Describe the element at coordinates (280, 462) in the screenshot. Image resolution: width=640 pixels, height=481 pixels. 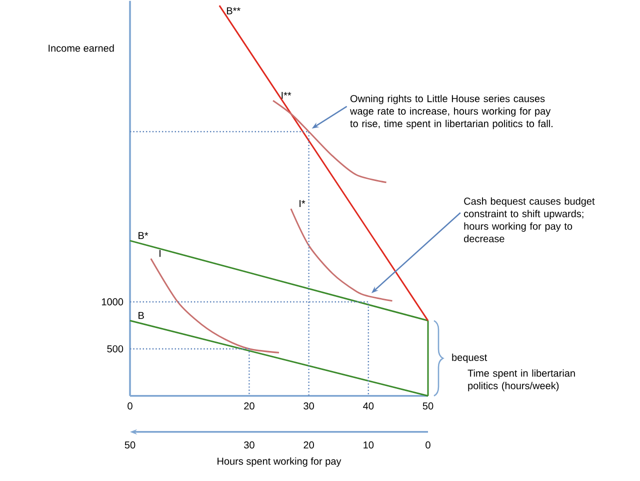
I see `x2-axis-title: Hours spent working for pay` at that location.